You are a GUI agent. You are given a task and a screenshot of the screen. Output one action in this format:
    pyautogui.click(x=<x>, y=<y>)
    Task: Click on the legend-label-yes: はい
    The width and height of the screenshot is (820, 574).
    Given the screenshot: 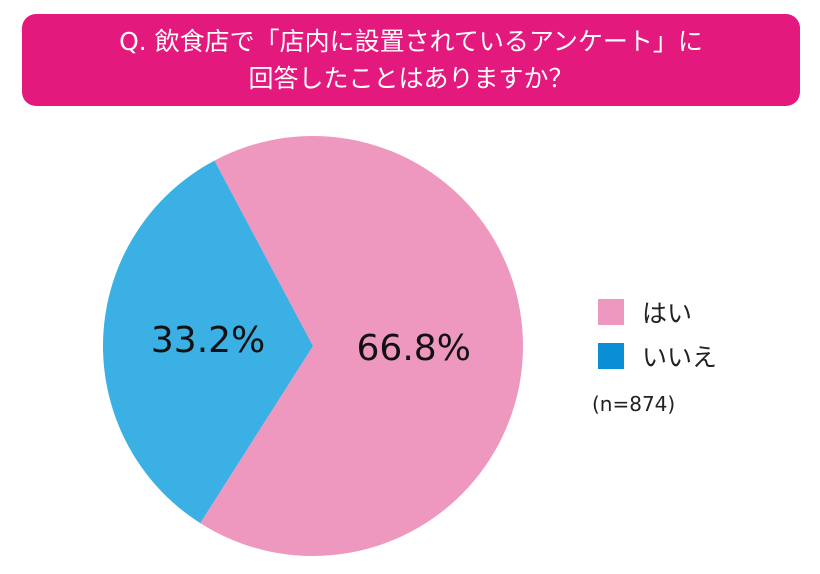 What is the action you would take?
    pyautogui.click(x=667, y=313)
    